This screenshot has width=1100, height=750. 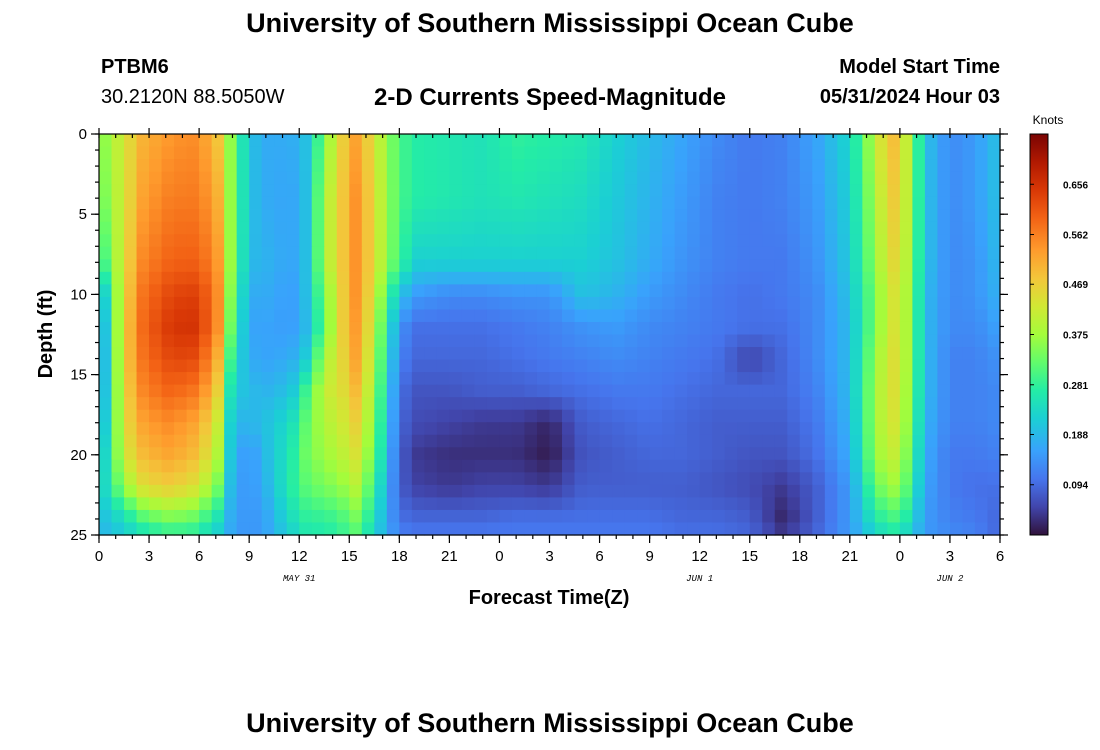 What do you see at coordinates (699, 579) in the screenshot?
I see `x-date-label: JUN 1` at bounding box center [699, 579].